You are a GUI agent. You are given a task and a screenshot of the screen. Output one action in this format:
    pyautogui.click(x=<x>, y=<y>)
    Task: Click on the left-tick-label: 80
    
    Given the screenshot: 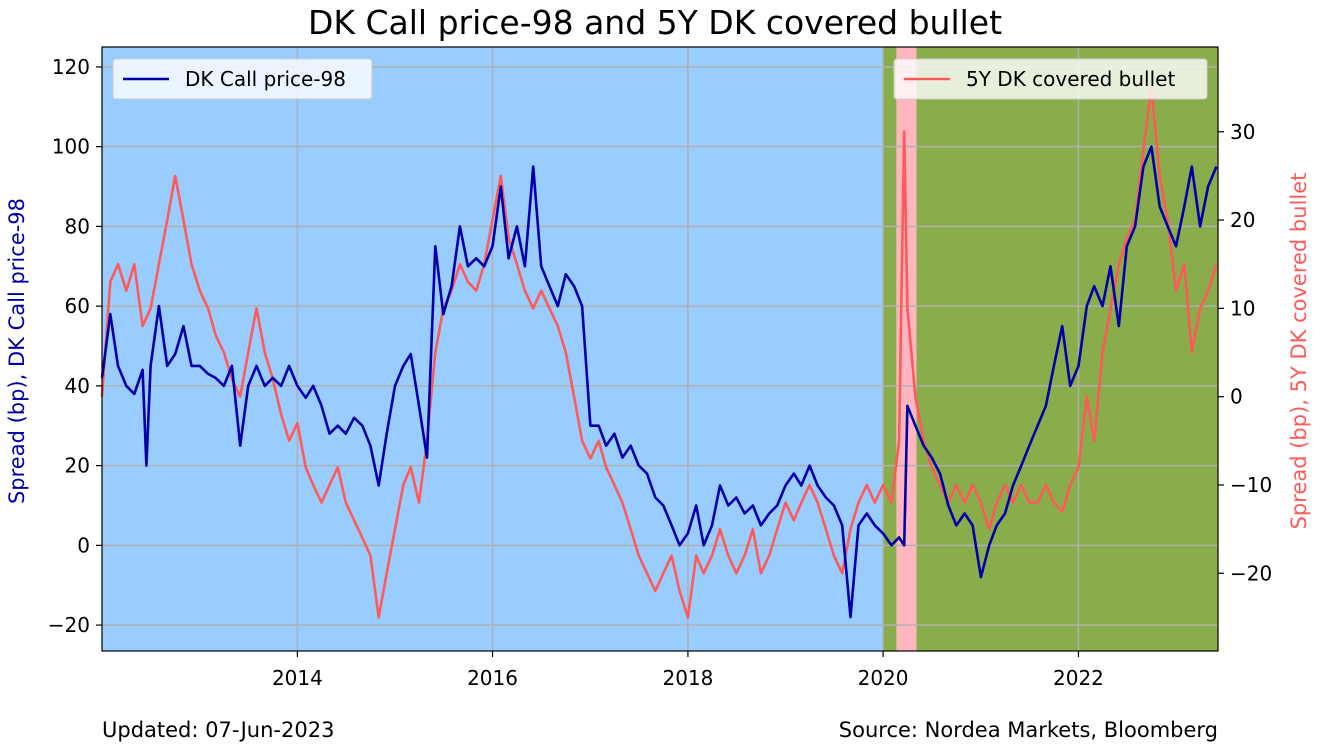 What is the action you would take?
    pyautogui.click(x=77, y=226)
    